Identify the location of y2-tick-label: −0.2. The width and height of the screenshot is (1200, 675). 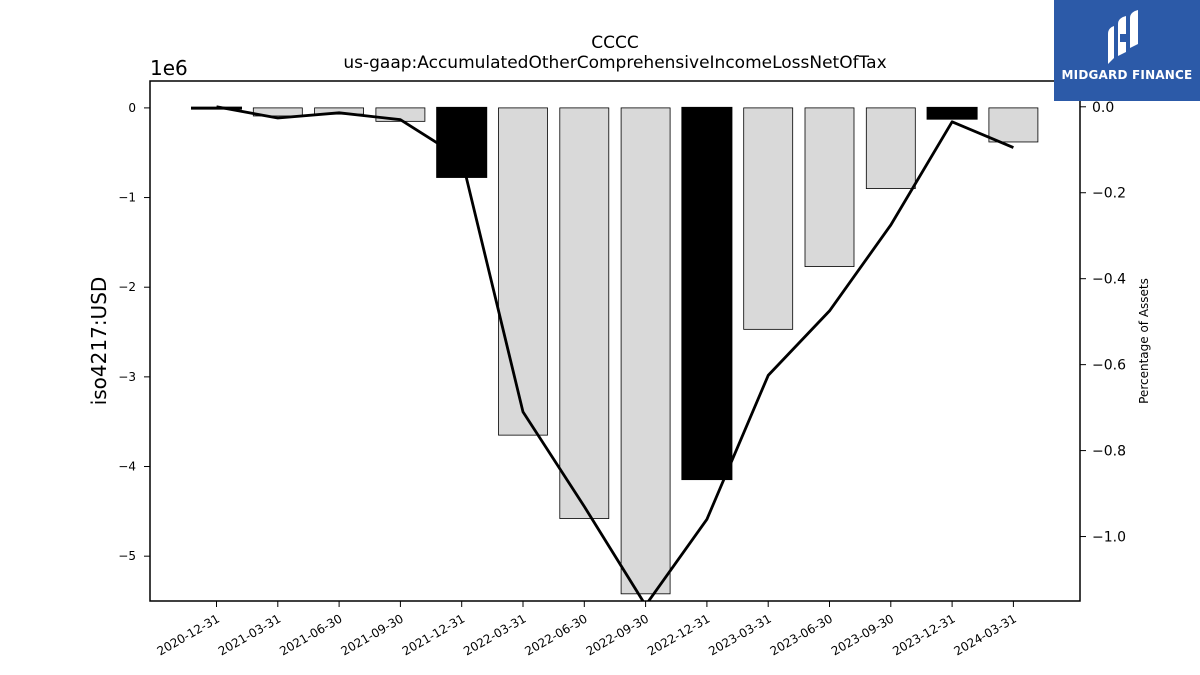
(1109, 194).